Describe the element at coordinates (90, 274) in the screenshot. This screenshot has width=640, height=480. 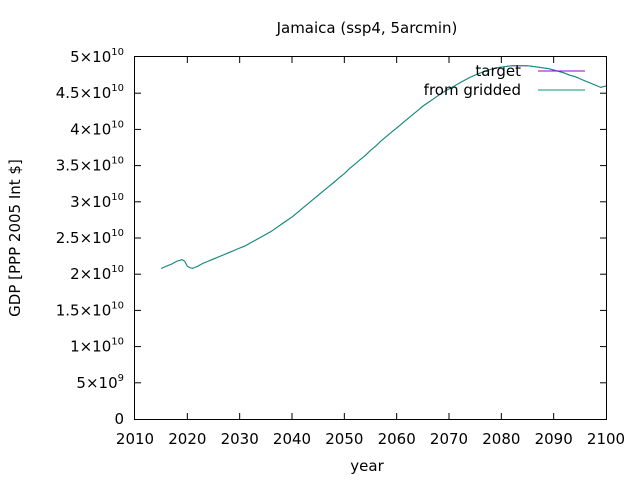
I see `y-tick-mantissa: 2×10` at that location.